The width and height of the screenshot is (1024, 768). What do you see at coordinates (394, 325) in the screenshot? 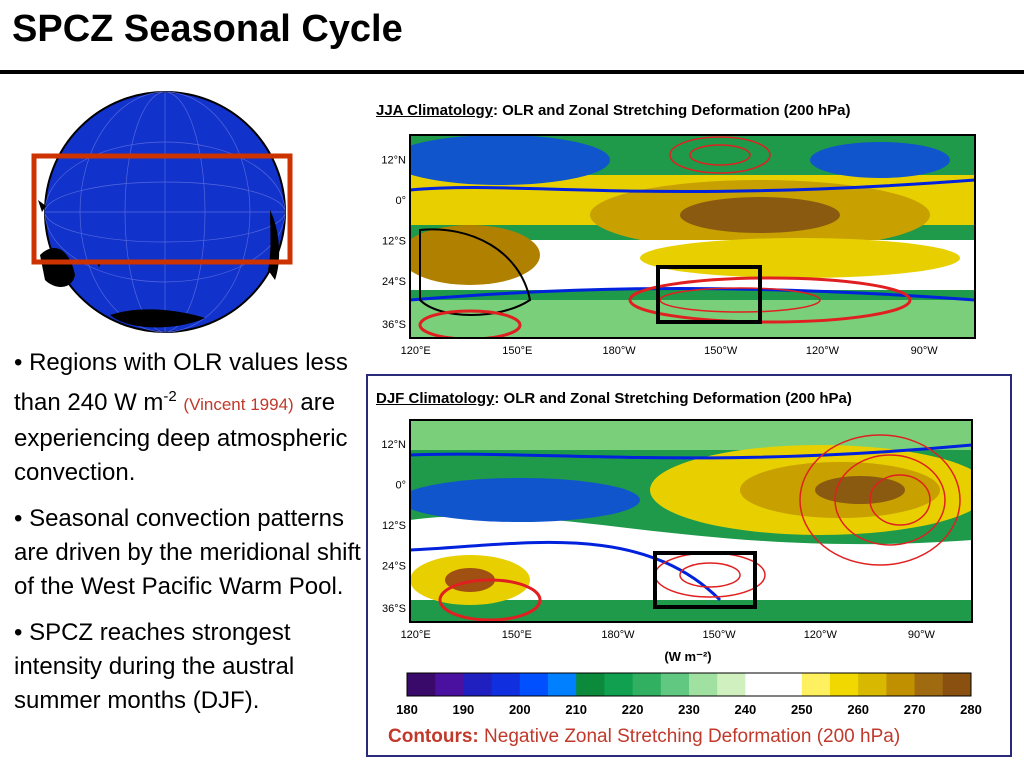
I see `latitude-label: 36°S` at bounding box center [394, 325].